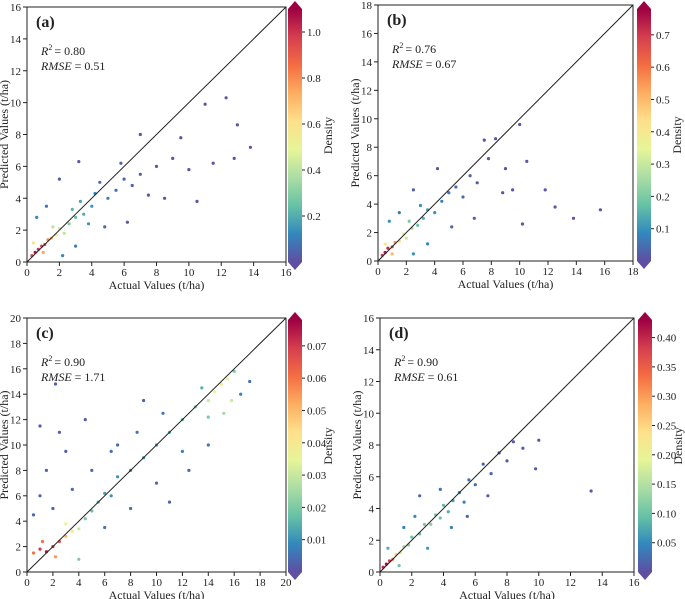 The image size is (685, 599). Describe the element at coordinates (661, 446) in the screenshot. I see `colorbar: 0.05 0.10 0.15 0.20 0.25 0.30 0.35 0.40 Density` at that location.